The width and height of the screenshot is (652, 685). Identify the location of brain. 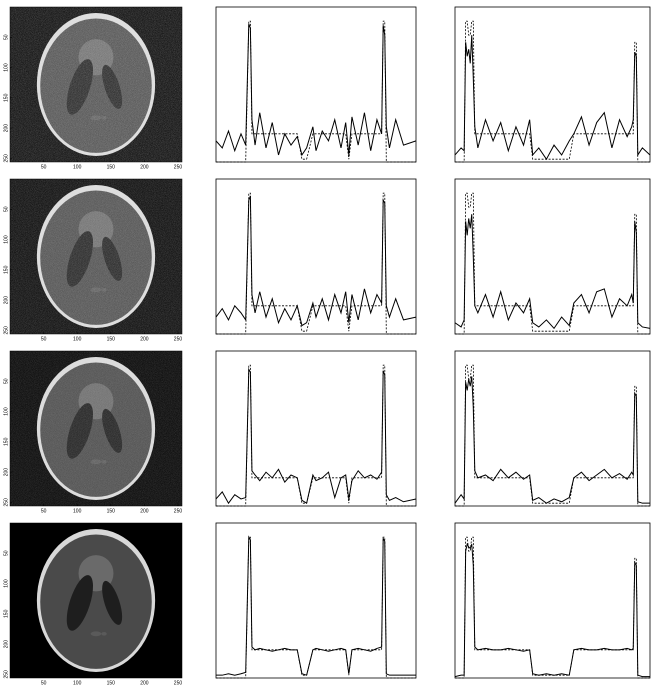
(96, 601).